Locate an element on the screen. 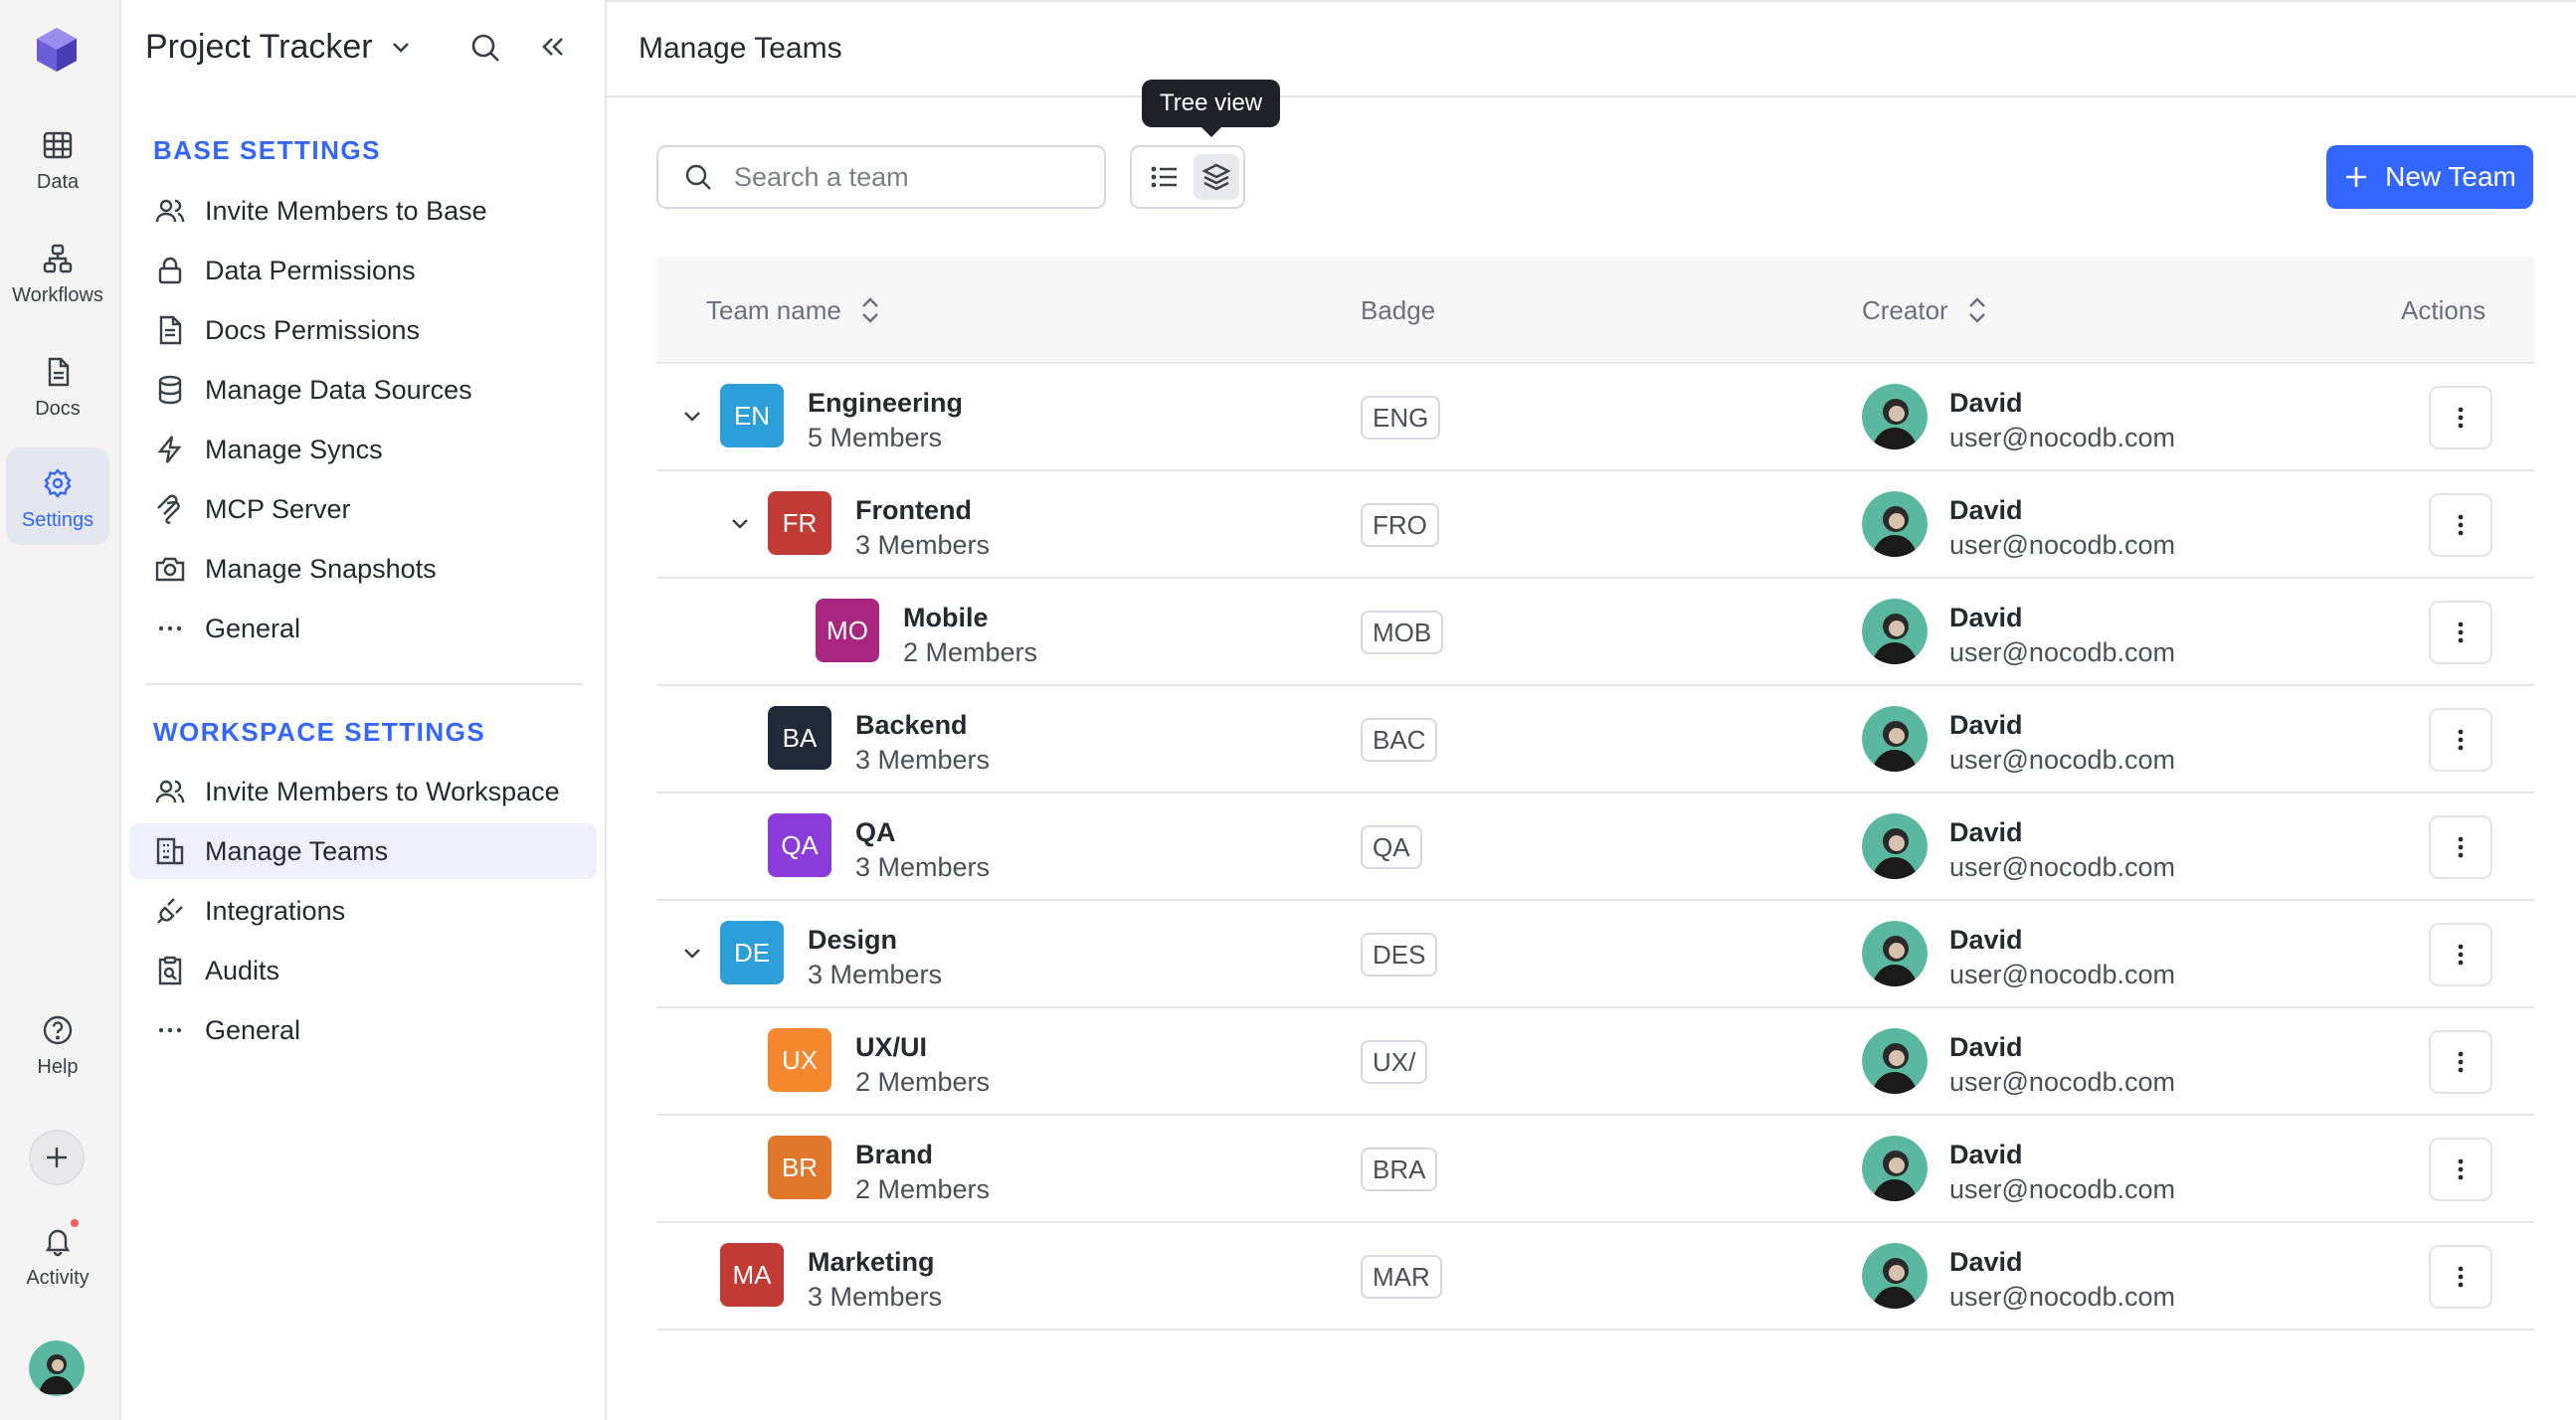 This screenshot has width=2576, height=1420. sidebar-divider is located at coordinates (364, 684).